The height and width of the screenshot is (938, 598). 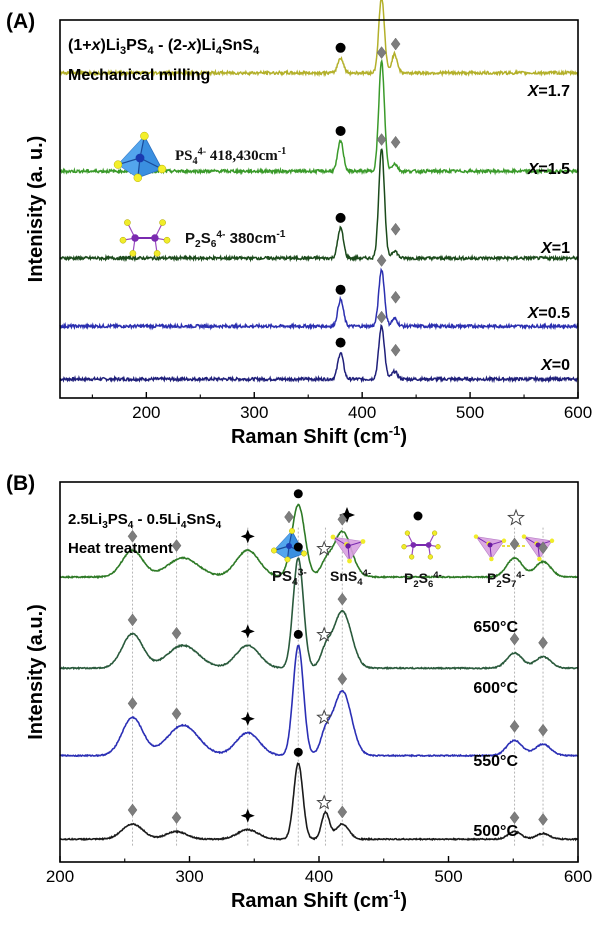 What do you see at coordinates (554, 91) in the screenshot?
I see `a-series-val-4: =1.7` at bounding box center [554, 91].